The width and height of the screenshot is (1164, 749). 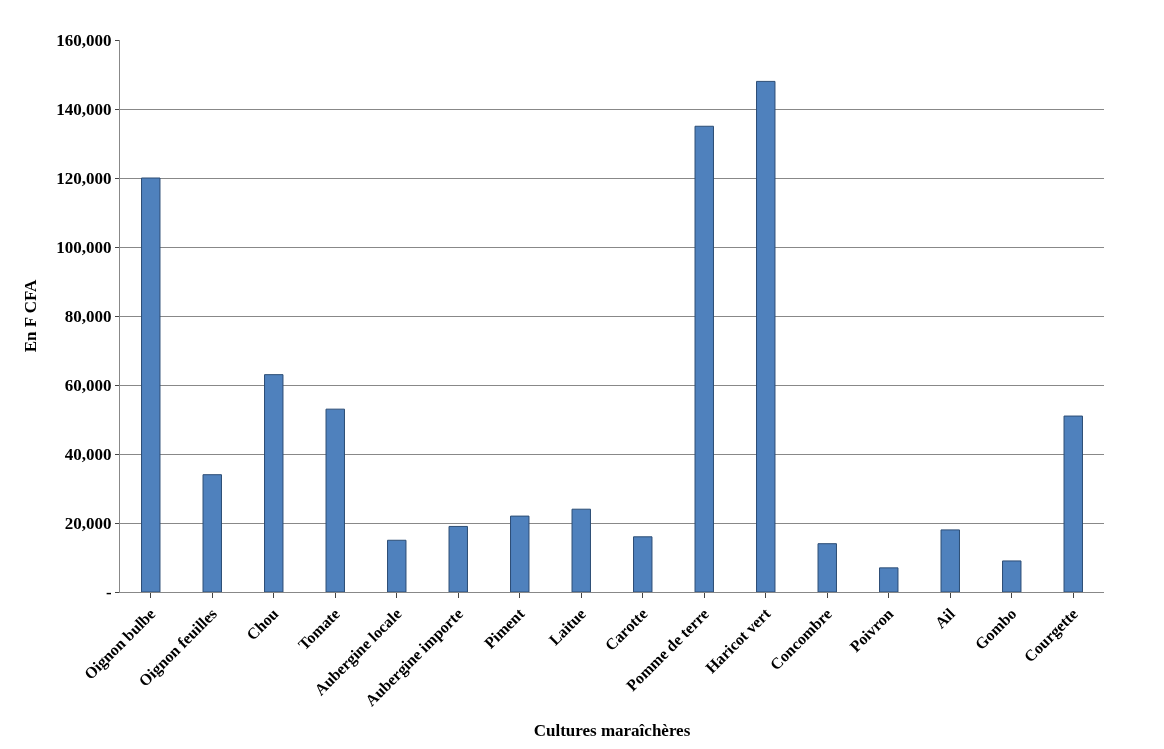 I want to click on y-tick-label: 160,000, so click(x=84, y=40).